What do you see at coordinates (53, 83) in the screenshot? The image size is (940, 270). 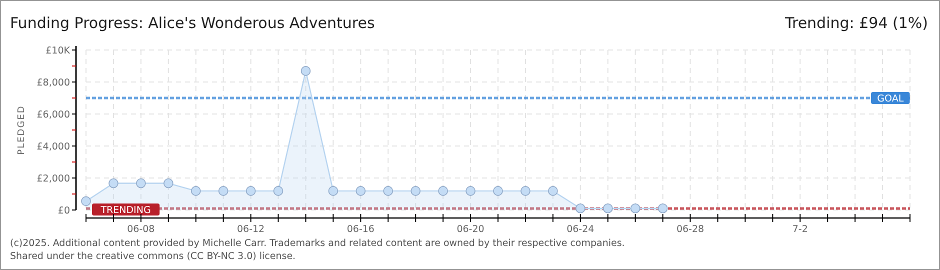 I see `y-tick-label: £8,000` at bounding box center [53, 83].